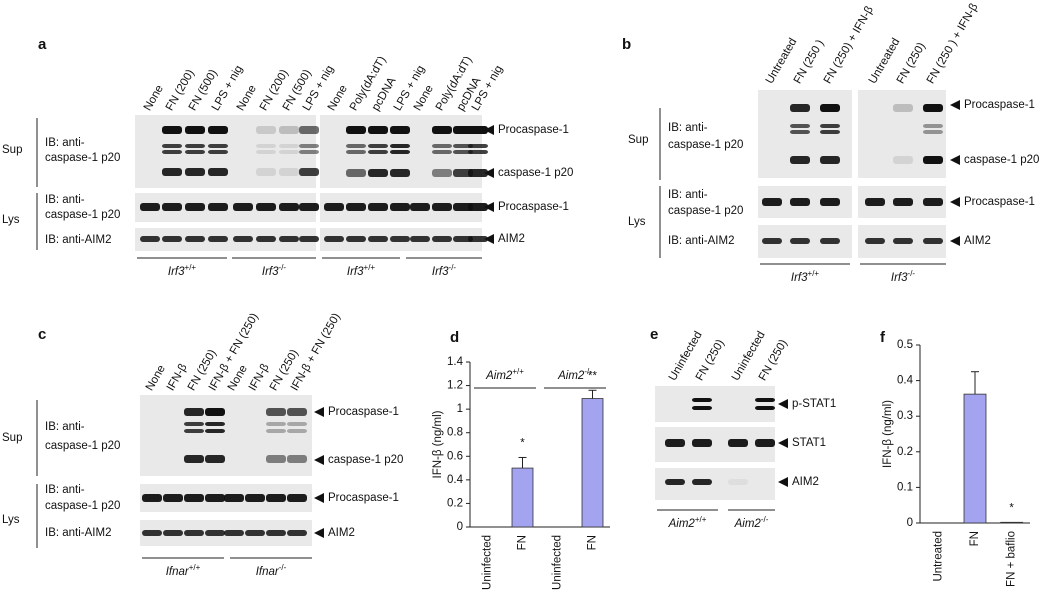  I want to click on lane-label: None, so click(156, 378).